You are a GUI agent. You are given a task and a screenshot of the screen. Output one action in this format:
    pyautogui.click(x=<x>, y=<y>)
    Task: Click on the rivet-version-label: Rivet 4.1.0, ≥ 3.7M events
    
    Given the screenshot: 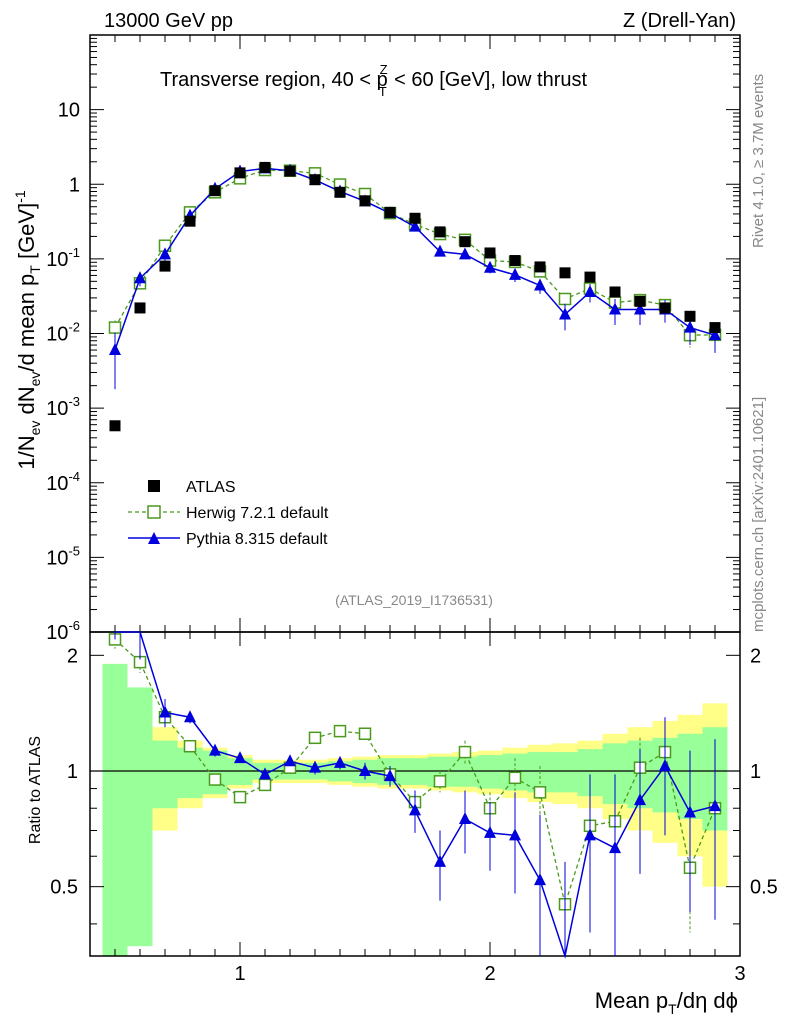 What is the action you would take?
    pyautogui.click(x=758, y=161)
    